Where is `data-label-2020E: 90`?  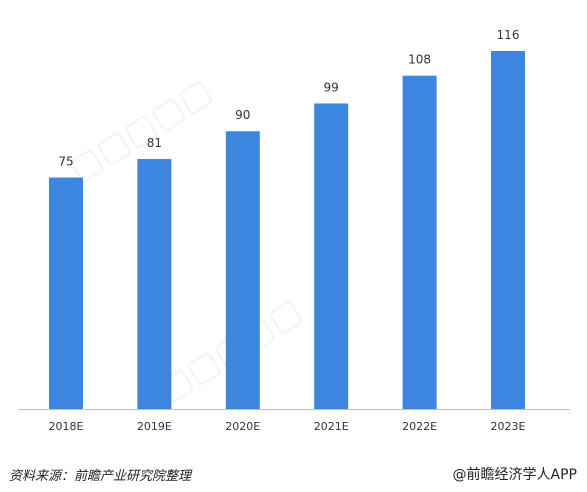
data-label-2020E: 90 is located at coordinates (242, 115).